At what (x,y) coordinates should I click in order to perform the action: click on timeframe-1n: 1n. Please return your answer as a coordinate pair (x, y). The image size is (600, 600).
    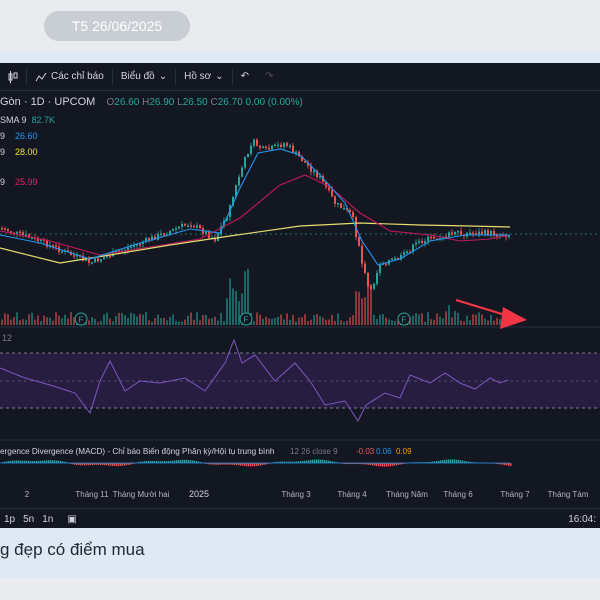
    Looking at the image, I should click on (48, 519).